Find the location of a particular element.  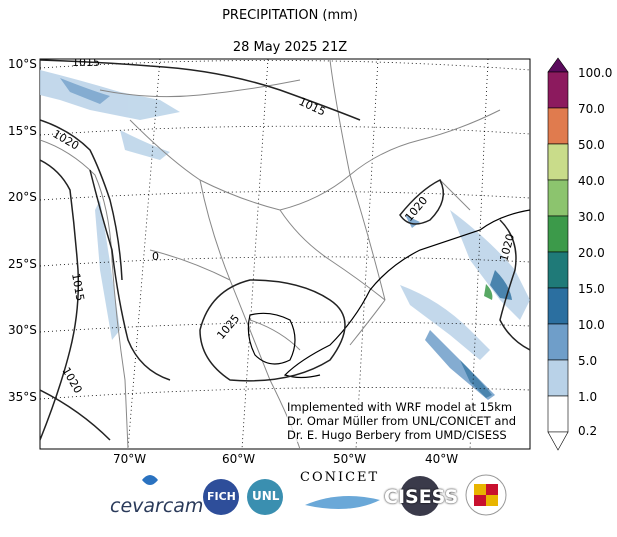

logos is located at coordinates (324, 495).